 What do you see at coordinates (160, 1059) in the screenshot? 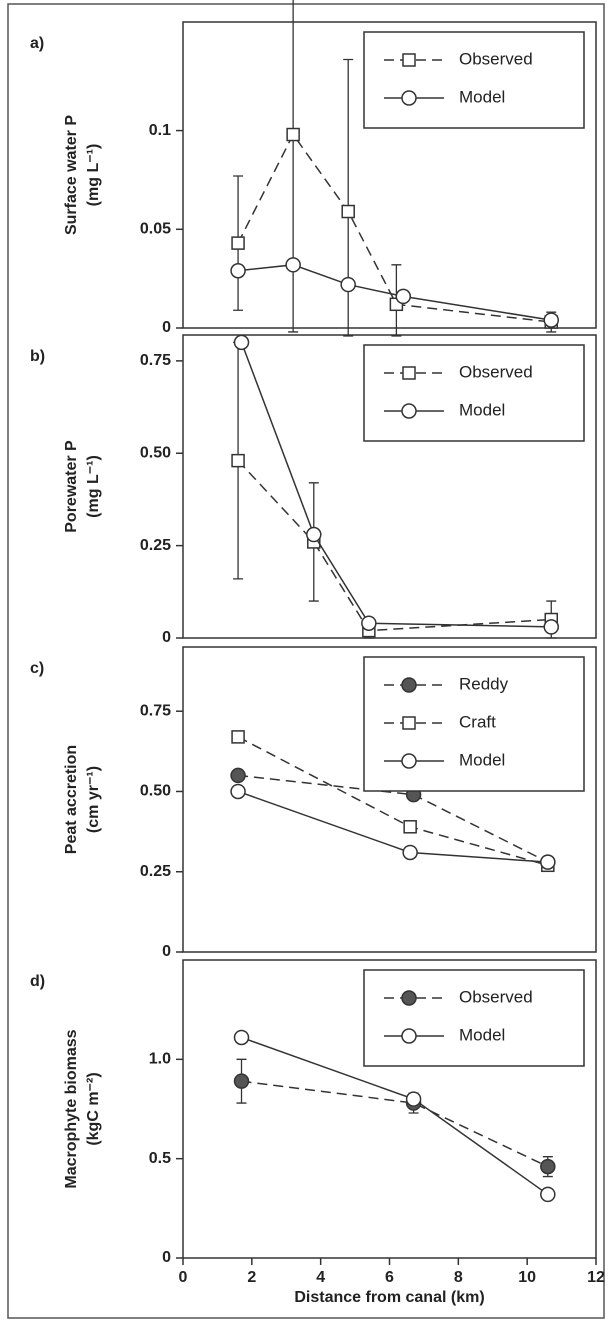
I see `y-tick-label: 1.0` at bounding box center [160, 1059].